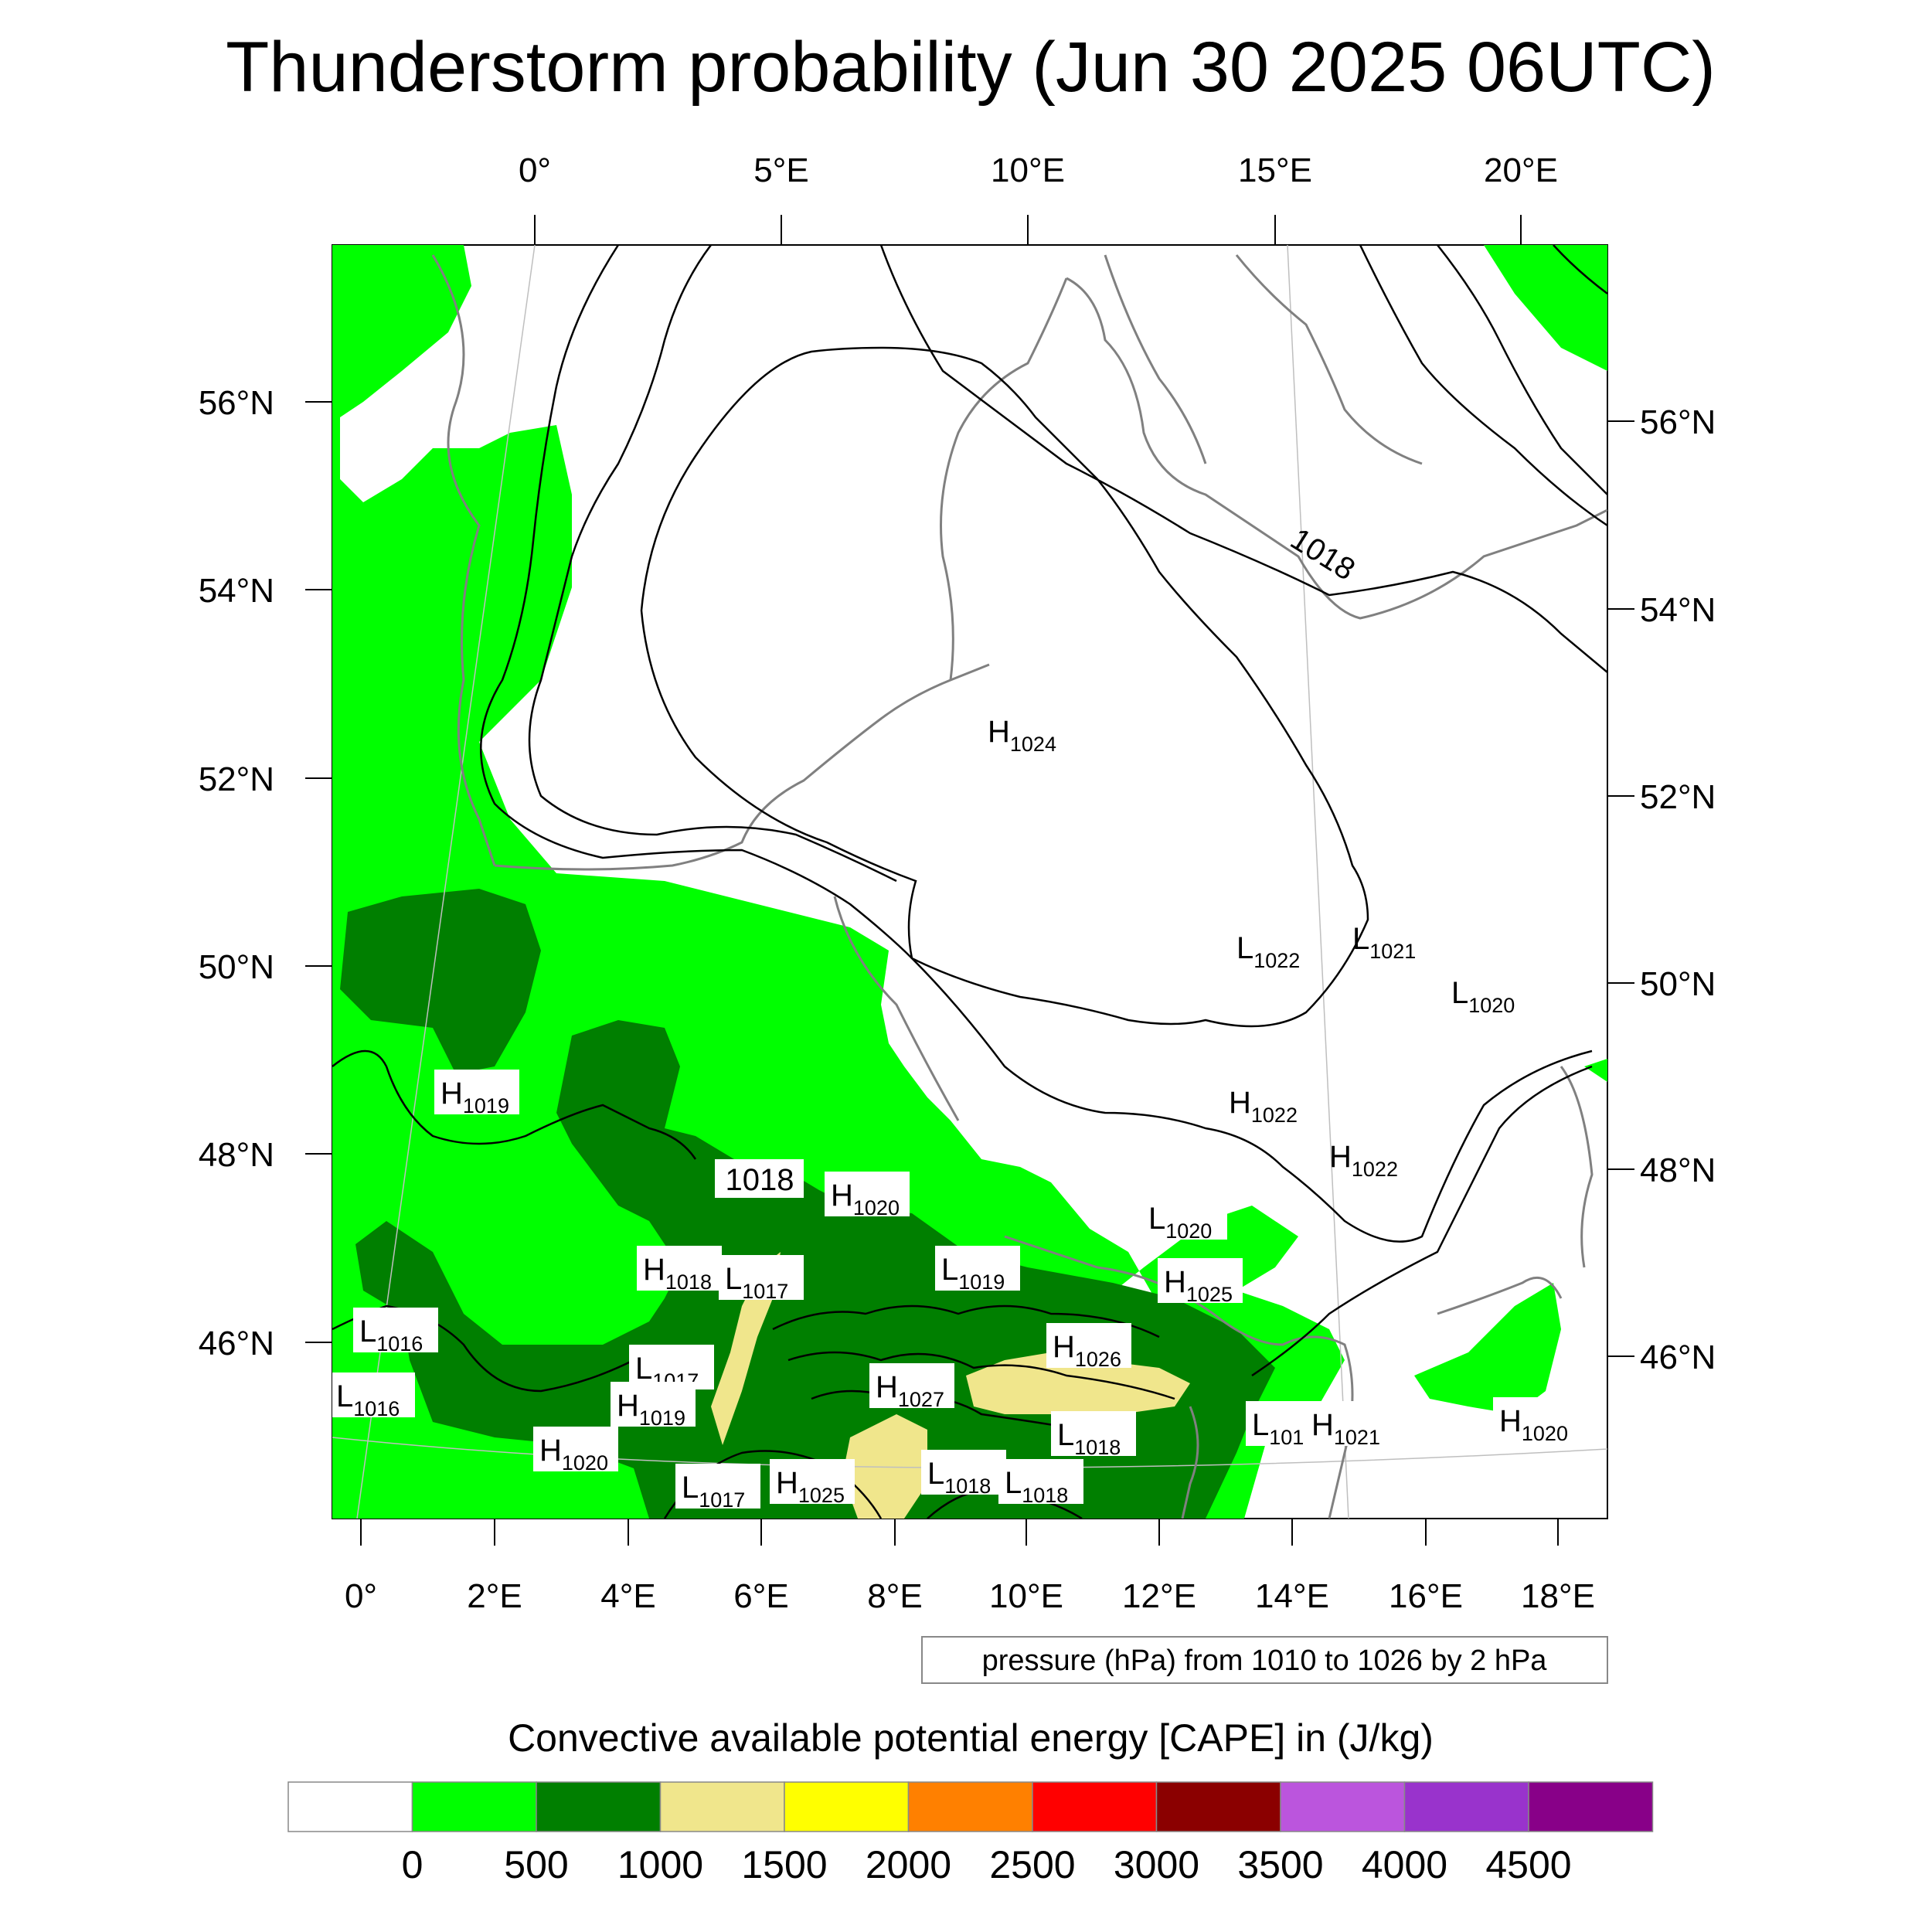 The width and height of the screenshot is (1932, 1932). I want to click on bottom-lon-label: 10°E, so click(1026, 1596).